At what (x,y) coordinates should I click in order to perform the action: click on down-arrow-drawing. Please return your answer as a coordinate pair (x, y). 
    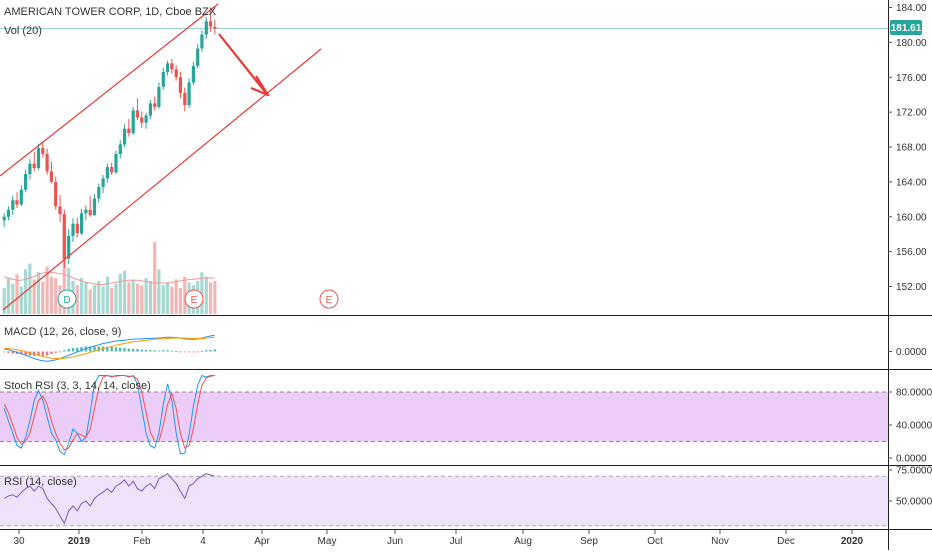
    Looking at the image, I should click on (244, 65).